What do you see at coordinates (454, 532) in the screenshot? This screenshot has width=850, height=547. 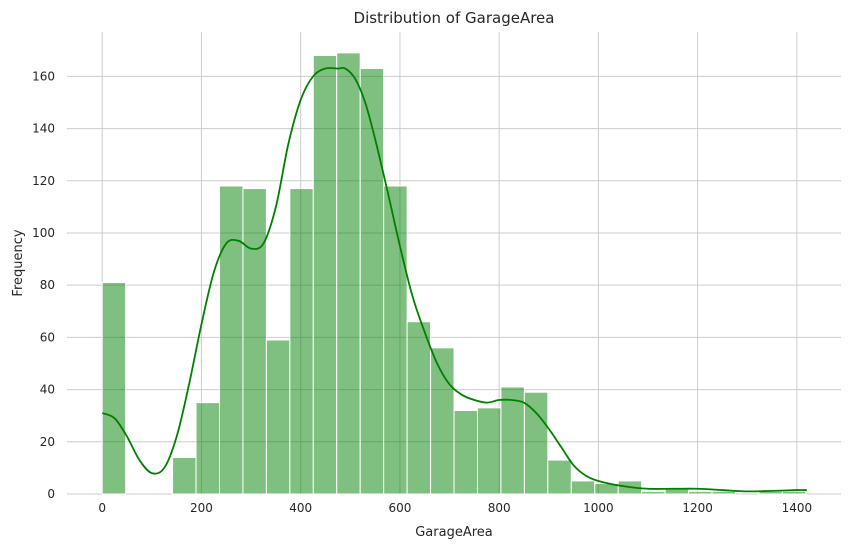 I see `x-axis-label: GarageArea` at bounding box center [454, 532].